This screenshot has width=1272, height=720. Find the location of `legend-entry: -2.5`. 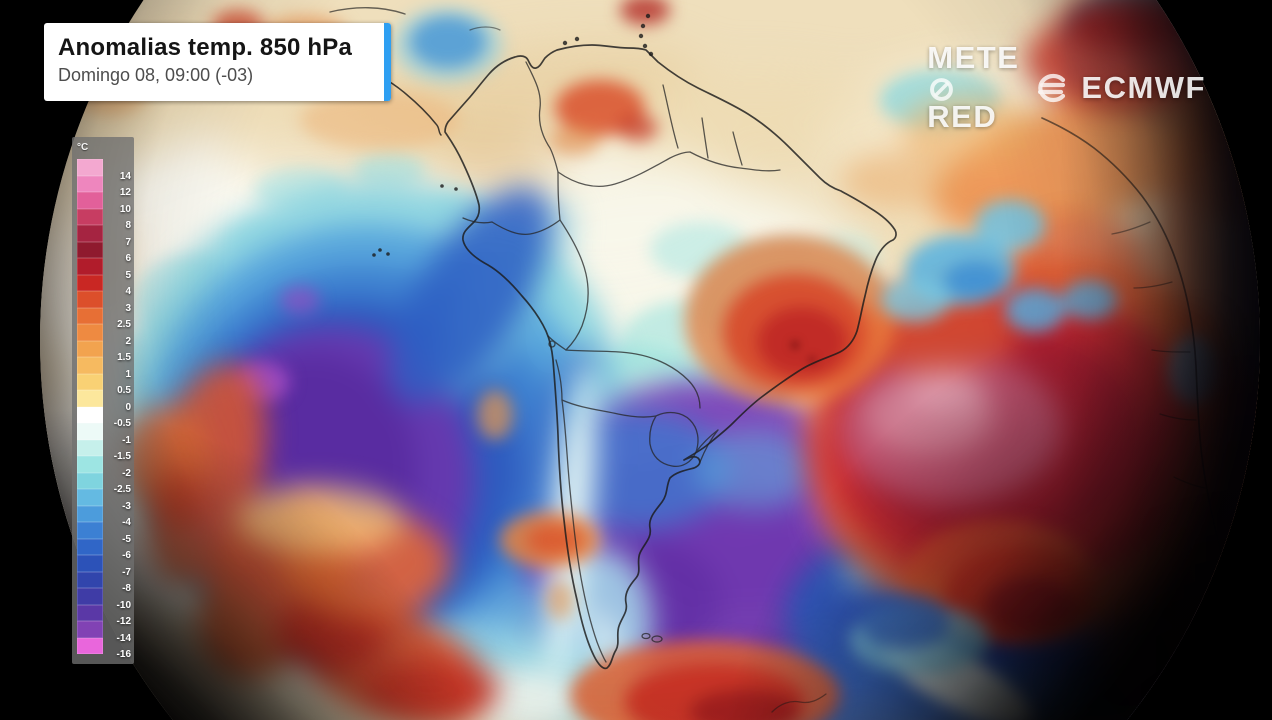

legend-entry: -2.5 is located at coordinates (105, 483).